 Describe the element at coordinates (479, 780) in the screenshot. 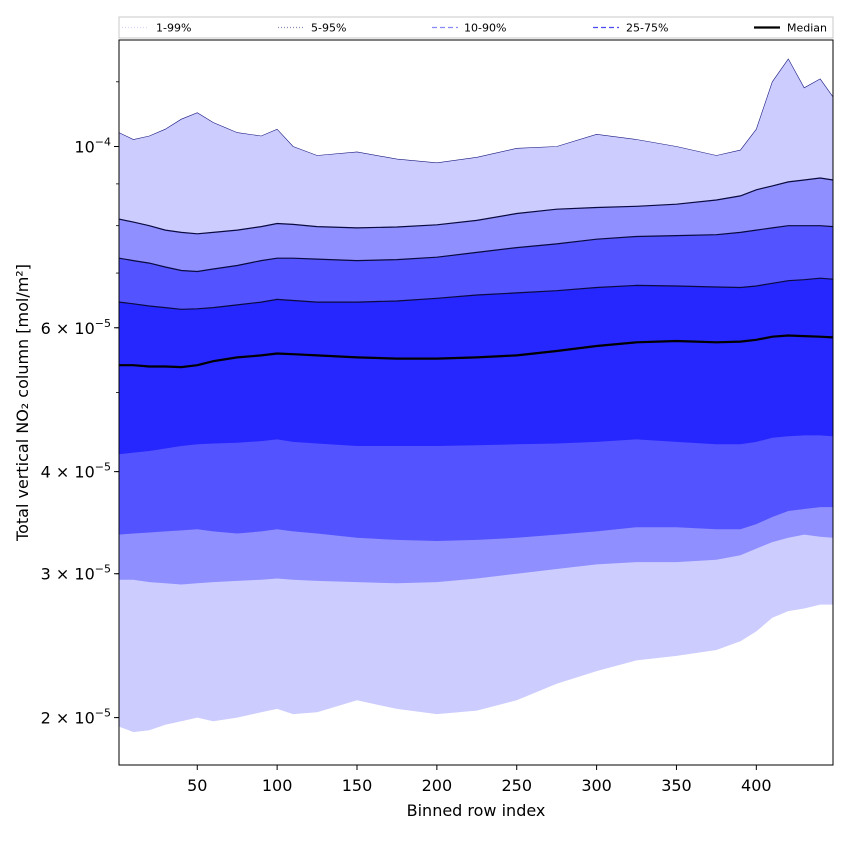

I see `x-axis-ticks: 50 100 150 200 250 300 350 400` at that location.